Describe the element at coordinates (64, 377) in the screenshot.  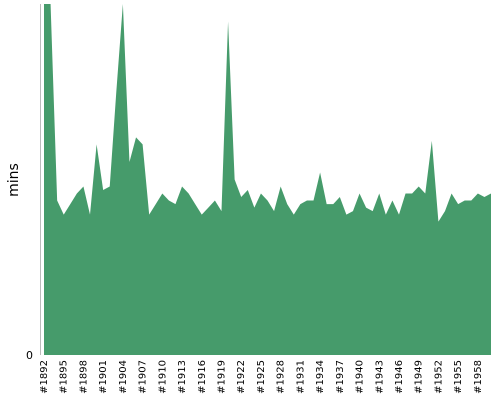
I see `x-tick-label: #1895` at that location.